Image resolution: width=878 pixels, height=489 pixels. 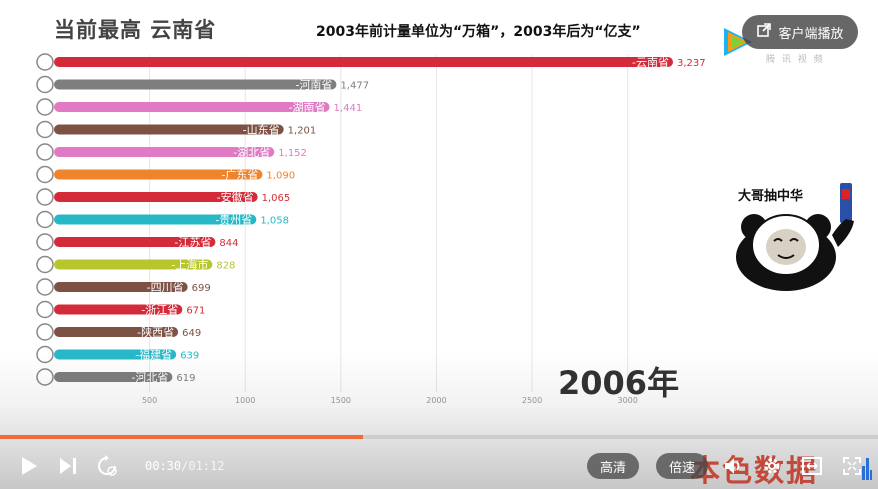 What do you see at coordinates (182, 437) in the screenshot?
I see `progress-fill` at bounding box center [182, 437].